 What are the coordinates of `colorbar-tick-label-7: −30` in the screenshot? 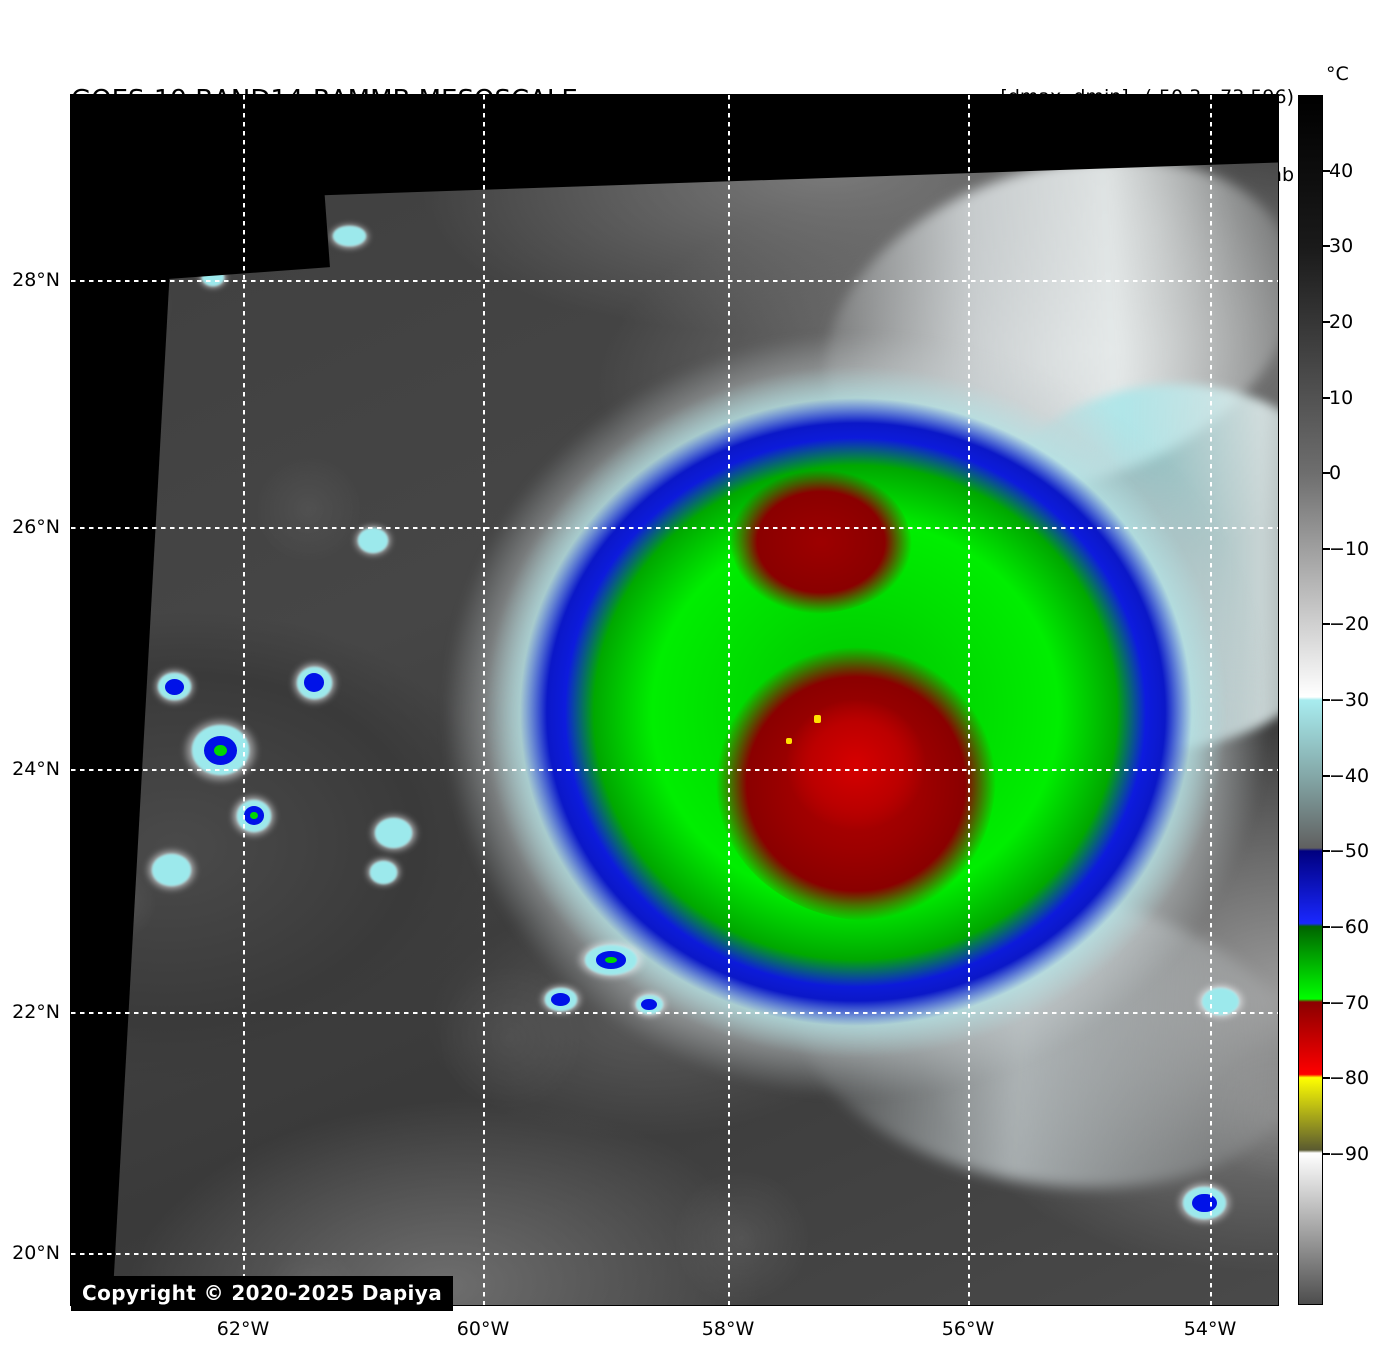 It's located at (1349, 700).